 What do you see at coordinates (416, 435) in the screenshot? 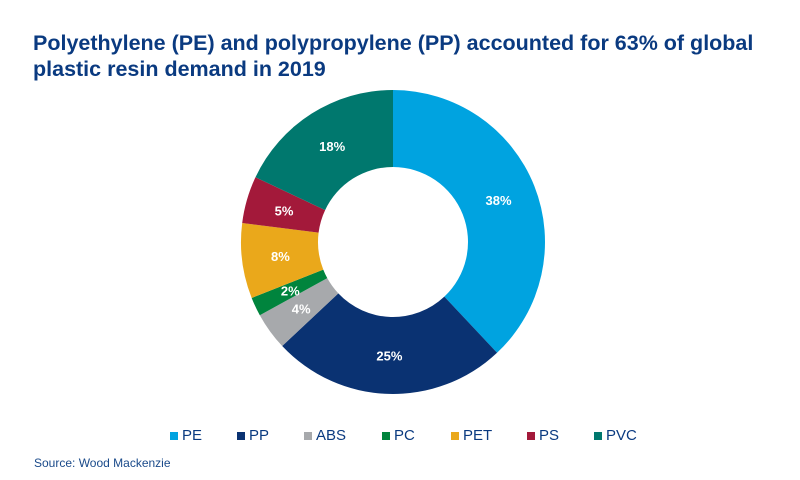
I see `legend-item-pc: PC` at bounding box center [416, 435].